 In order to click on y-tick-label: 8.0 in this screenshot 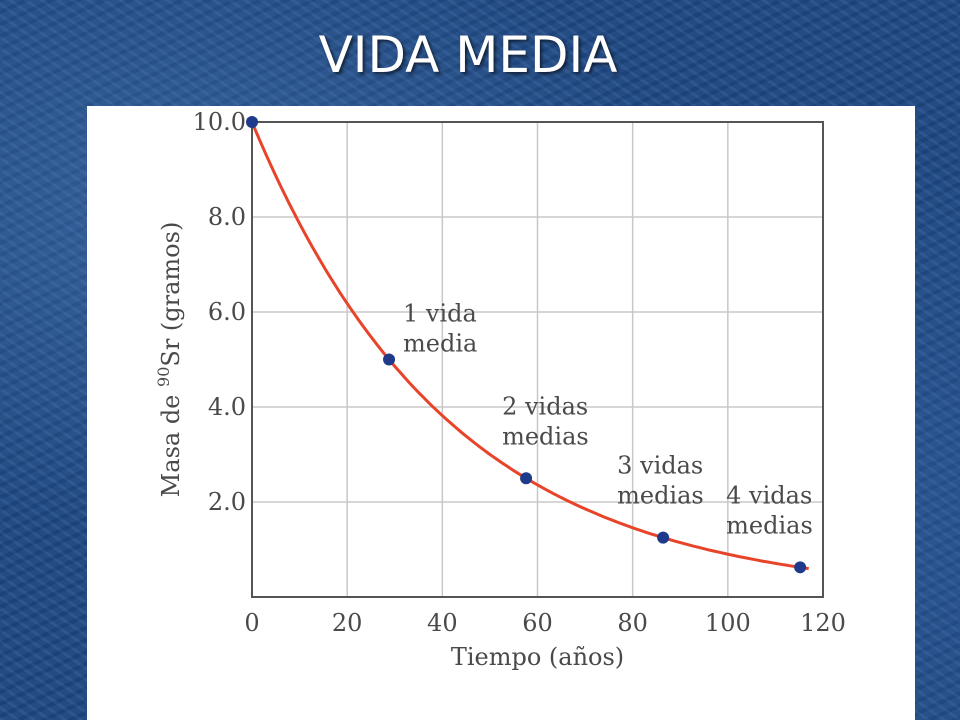, I will do `click(227, 217)`.